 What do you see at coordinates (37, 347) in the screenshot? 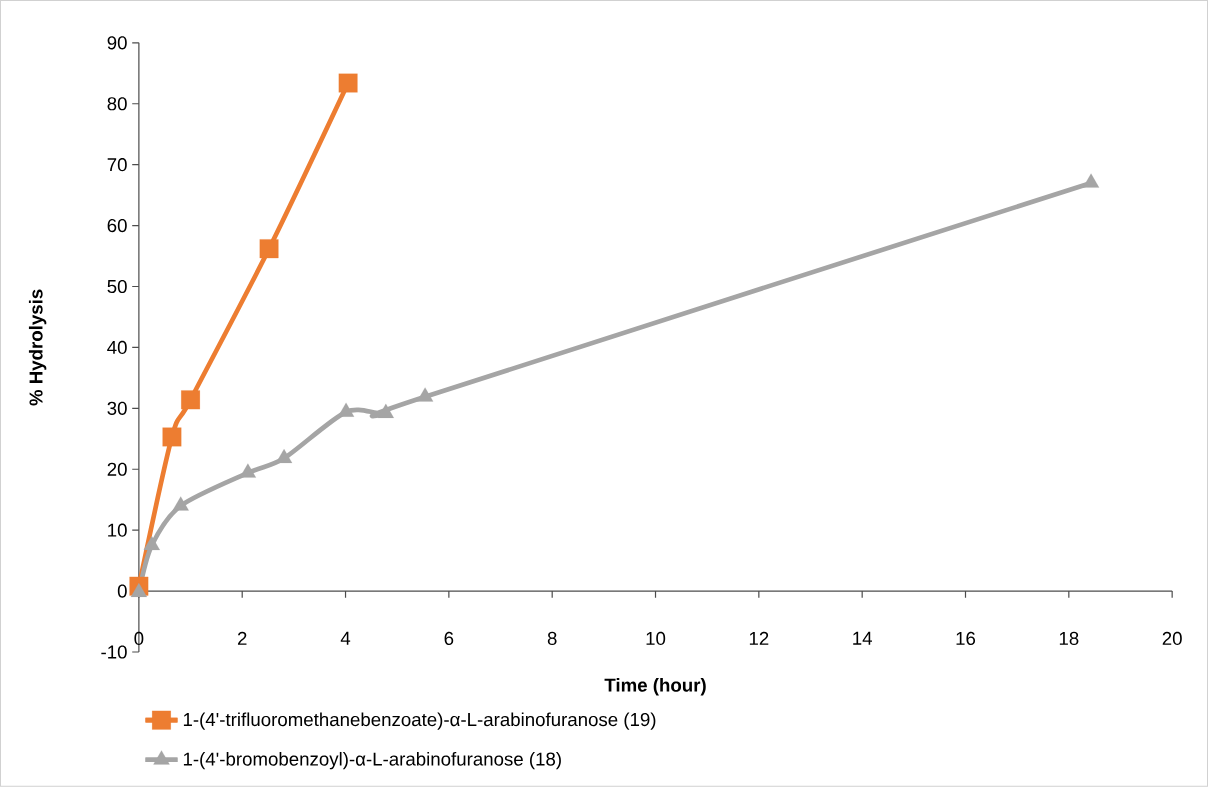
I see `y-axis-title: % Hydrolysis` at bounding box center [37, 347].